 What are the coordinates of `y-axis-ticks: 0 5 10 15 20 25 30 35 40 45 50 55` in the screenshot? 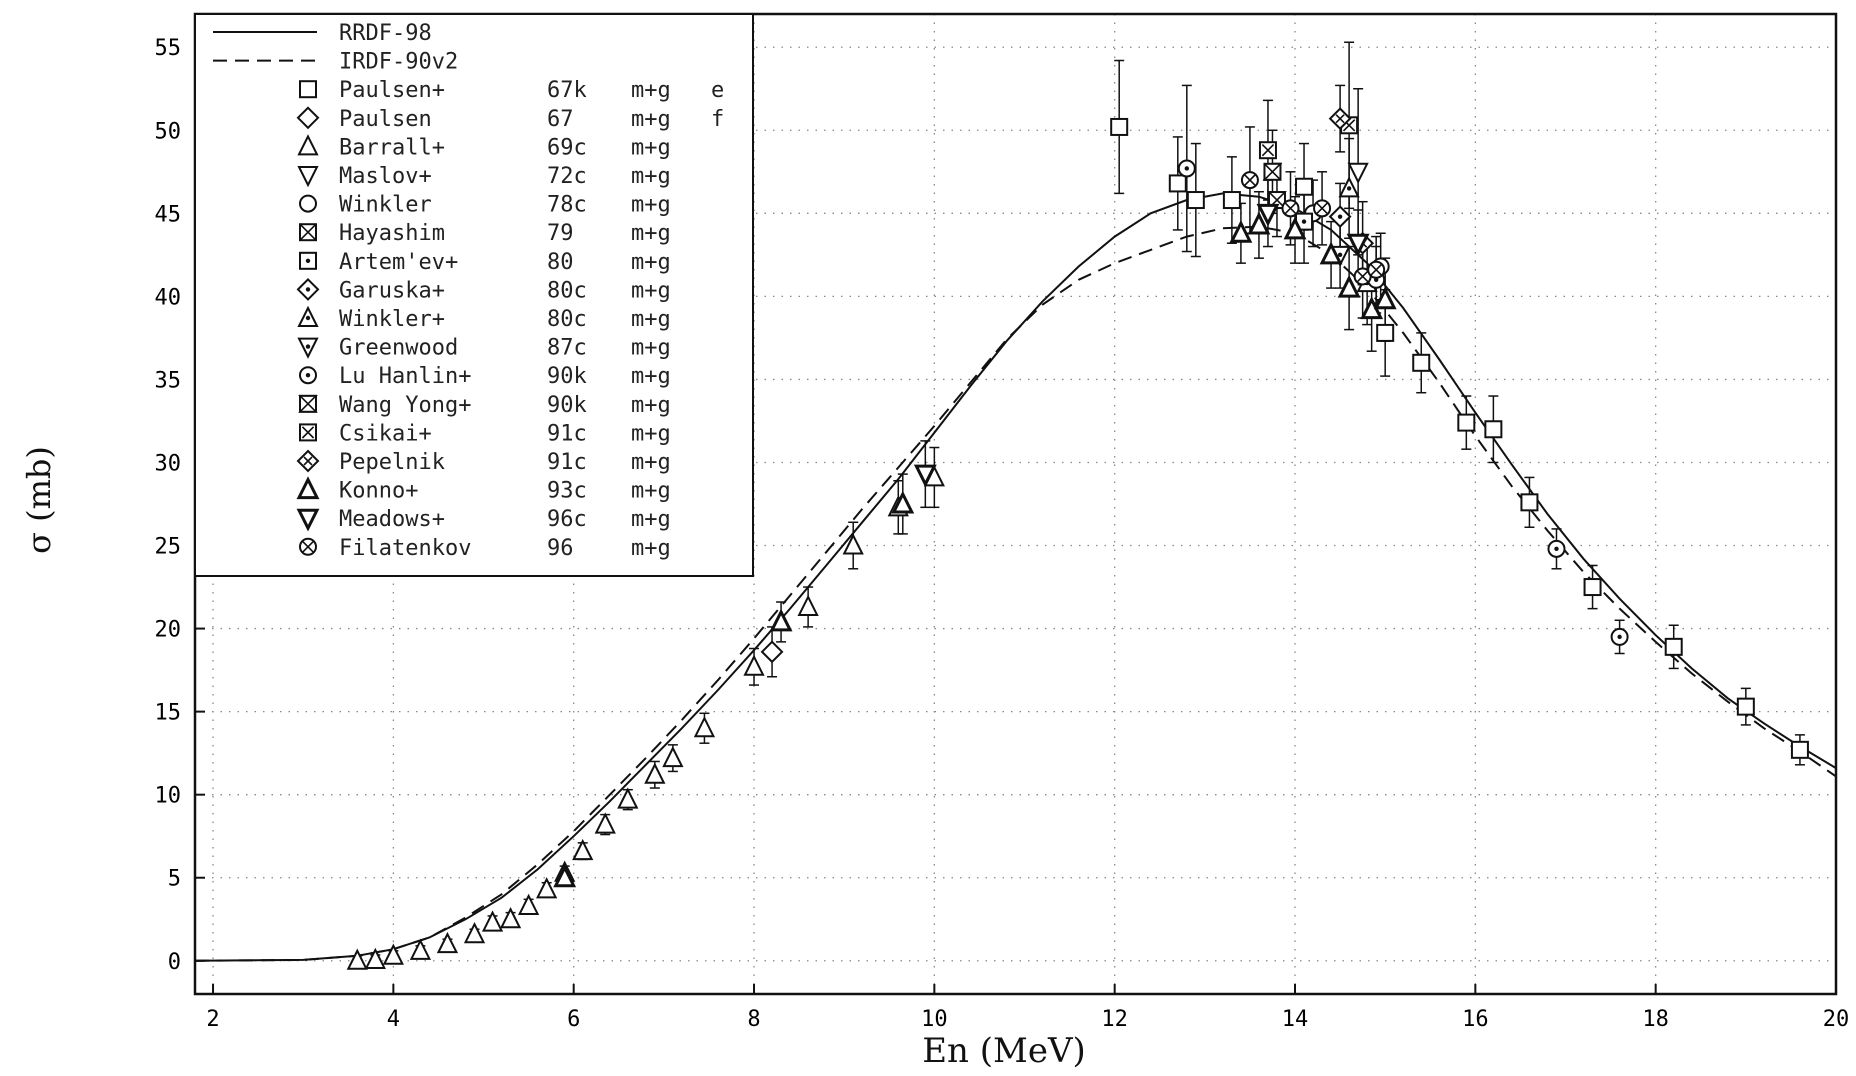 It's located at (180, 505).